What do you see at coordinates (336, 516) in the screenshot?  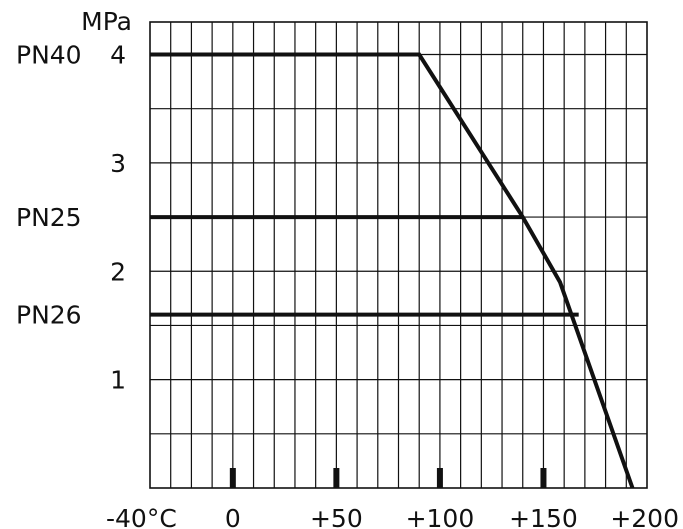 I see `x-tick-label: +50` at bounding box center [336, 516].